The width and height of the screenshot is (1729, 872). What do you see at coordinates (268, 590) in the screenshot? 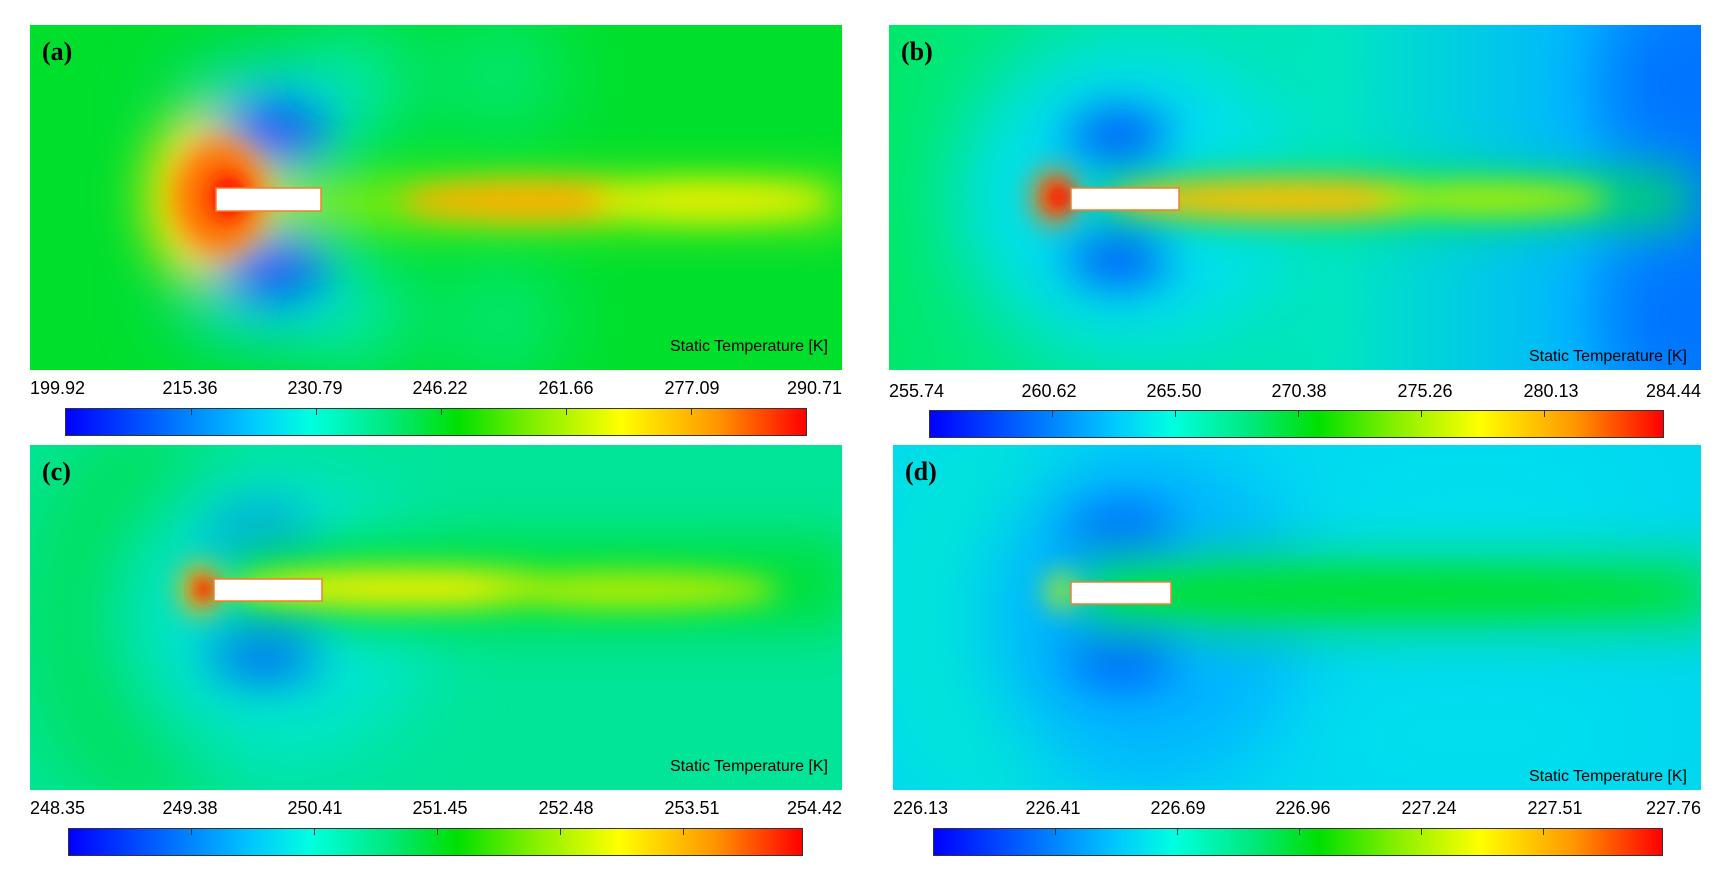
I see `body-c` at bounding box center [268, 590].